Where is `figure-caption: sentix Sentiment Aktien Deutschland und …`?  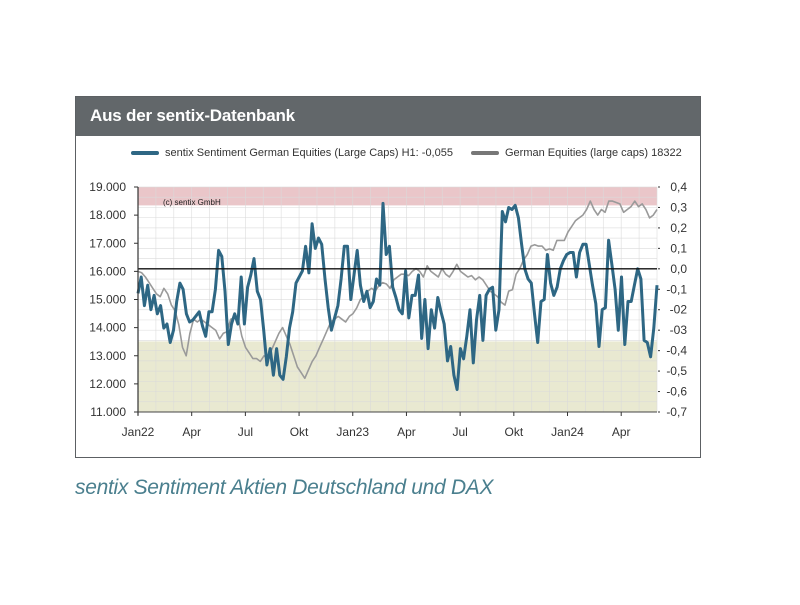 figure-caption: sentix Sentiment Aktien Deutschland und … is located at coordinates (284, 487).